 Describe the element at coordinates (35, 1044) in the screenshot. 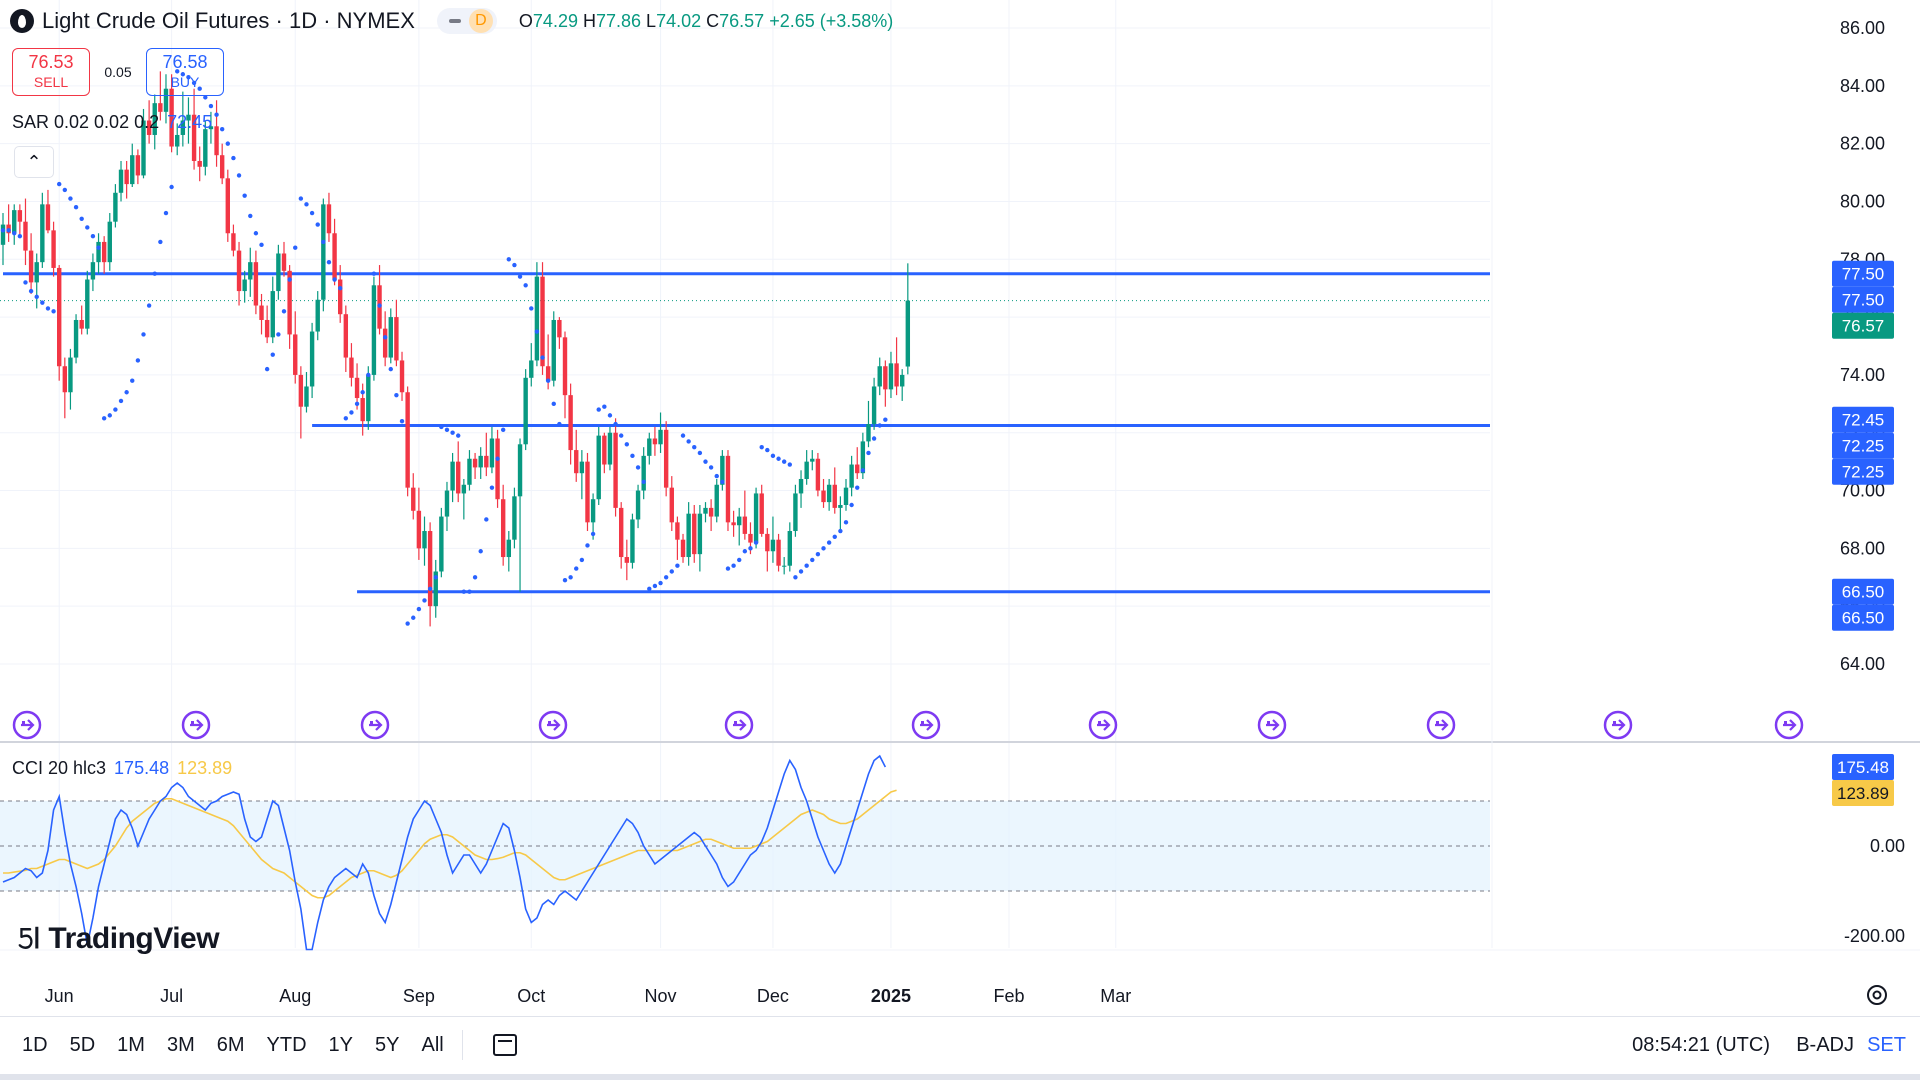

I see `range-1d: 1D` at that location.